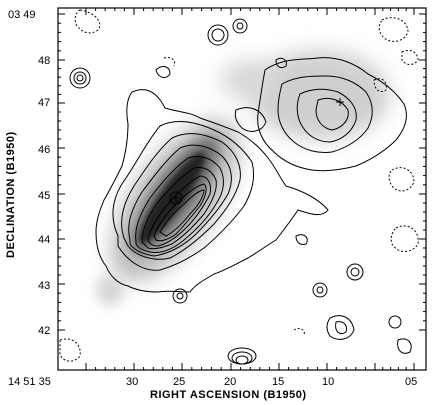 Image resolution: width=434 pixels, height=405 pixels. What do you see at coordinates (44, 150) in the screenshot?
I see `y-tick-46: 46` at bounding box center [44, 150].